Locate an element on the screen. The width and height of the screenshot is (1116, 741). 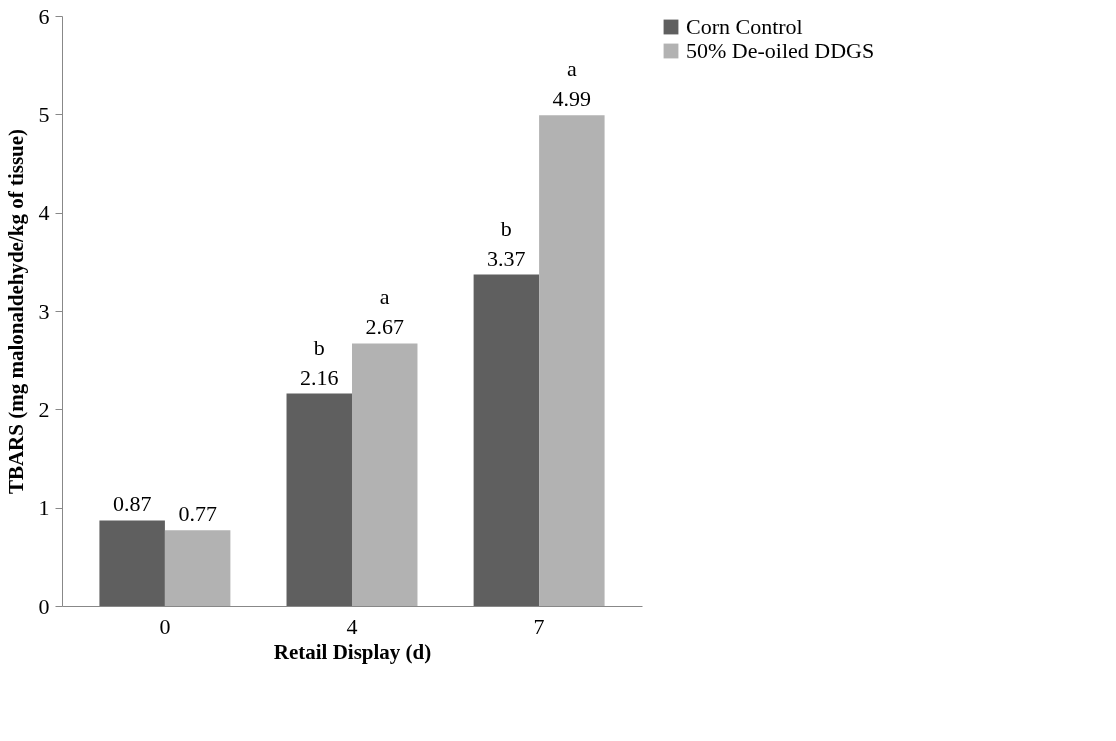
x-tick-label: 7 is located at coordinates (539, 626).